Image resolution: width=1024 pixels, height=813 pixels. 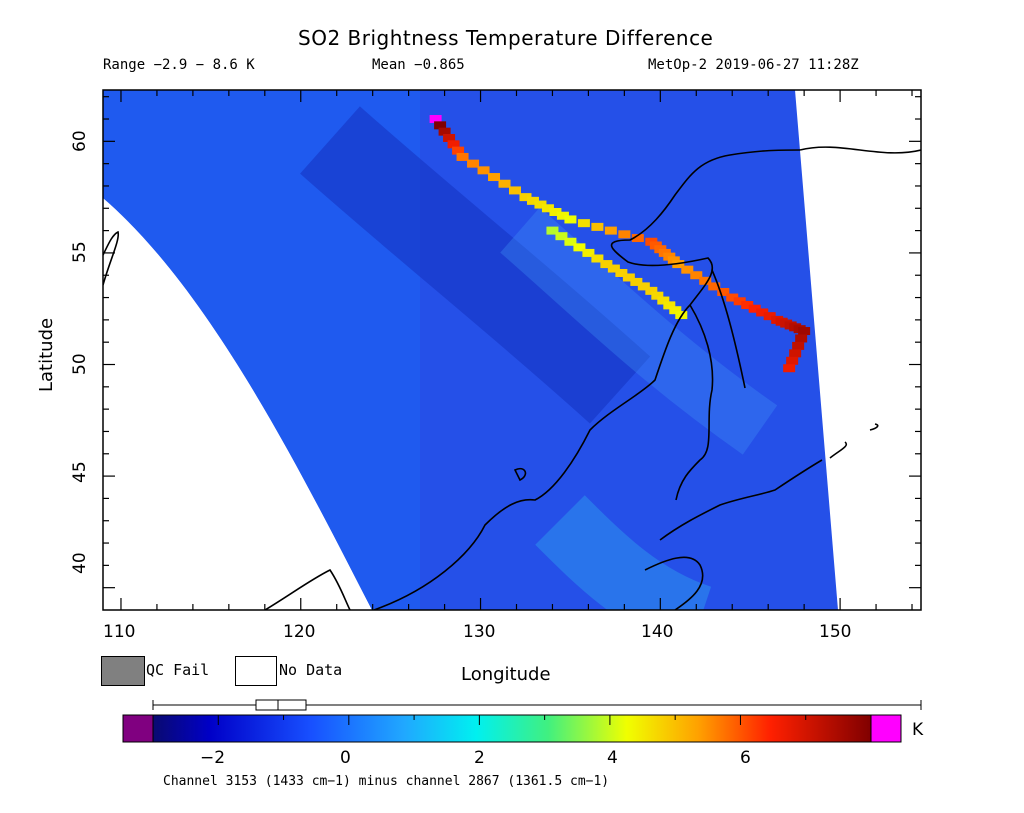 What do you see at coordinates (506, 674) in the screenshot?
I see `x-axis-label: Longitude` at bounding box center [506, 674].